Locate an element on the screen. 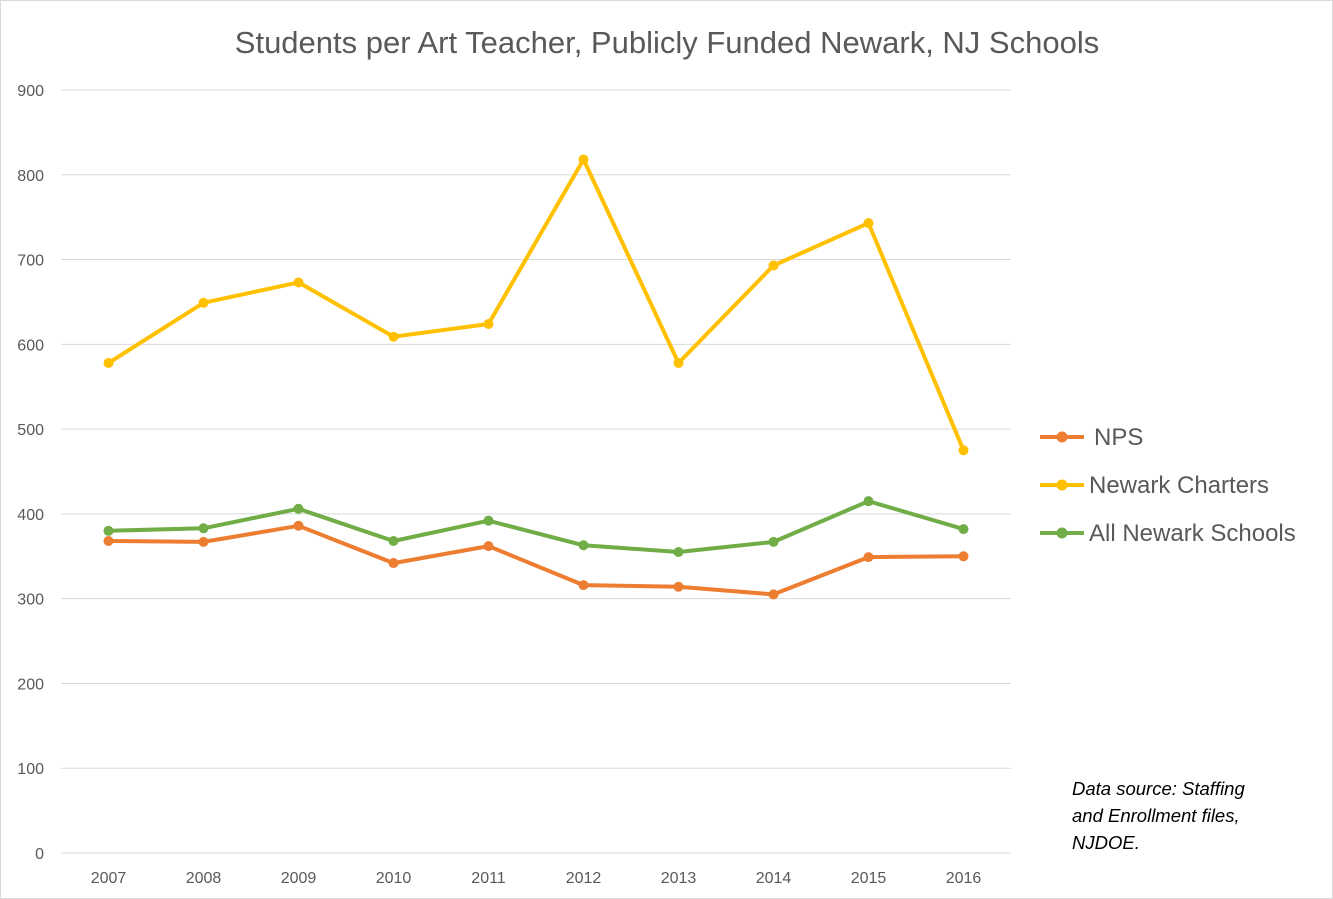 The width and height of the screenshot is (1333, 899). x-tick-label: 2015 is located at coordinates (869, 878).